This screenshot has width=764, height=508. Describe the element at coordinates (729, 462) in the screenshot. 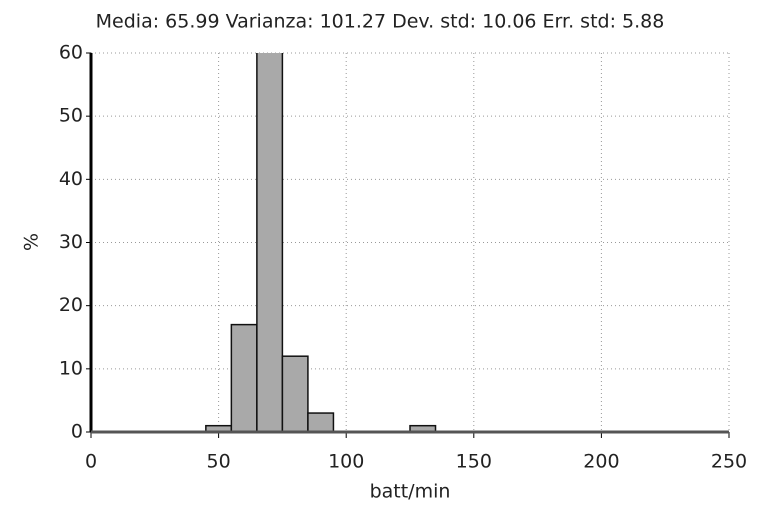

I see `x-tick-label: 250` at that location.